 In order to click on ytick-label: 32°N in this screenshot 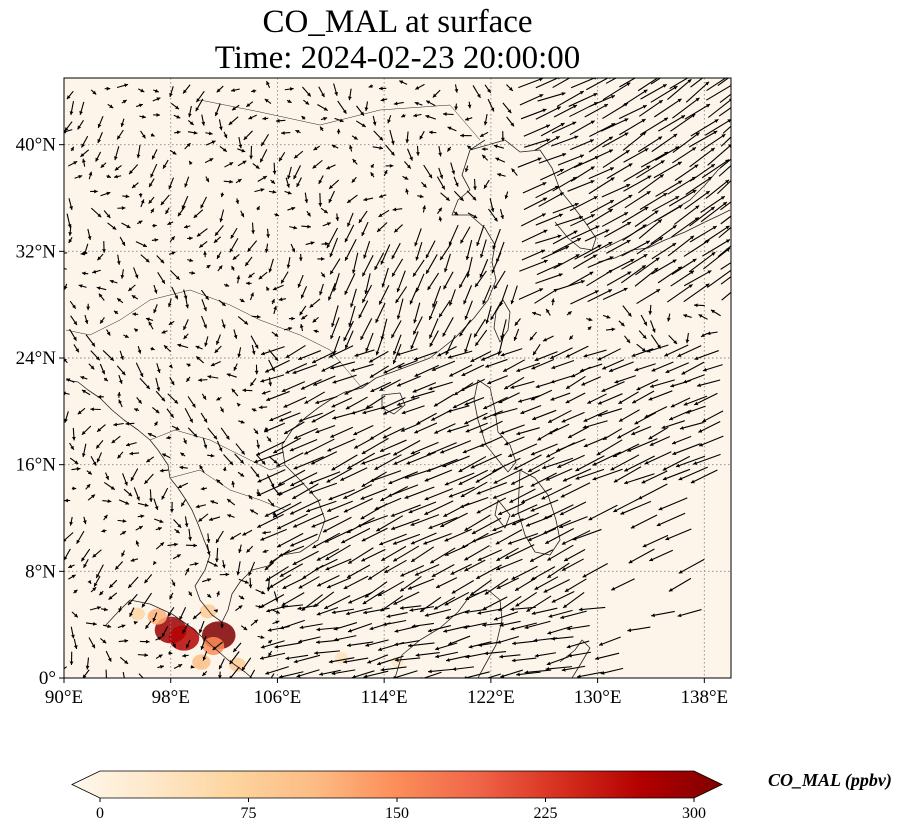, I will do `click(36, 251)`.